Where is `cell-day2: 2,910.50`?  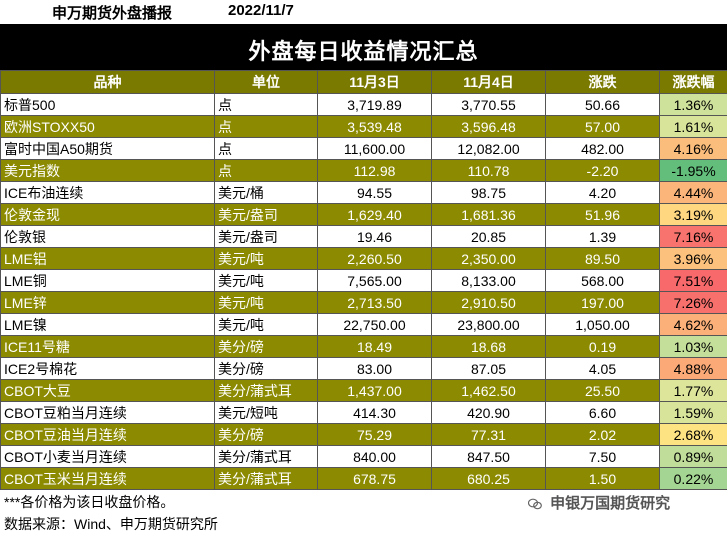 cell-day2: 2,910.50 is located at coordinates (488, 302).